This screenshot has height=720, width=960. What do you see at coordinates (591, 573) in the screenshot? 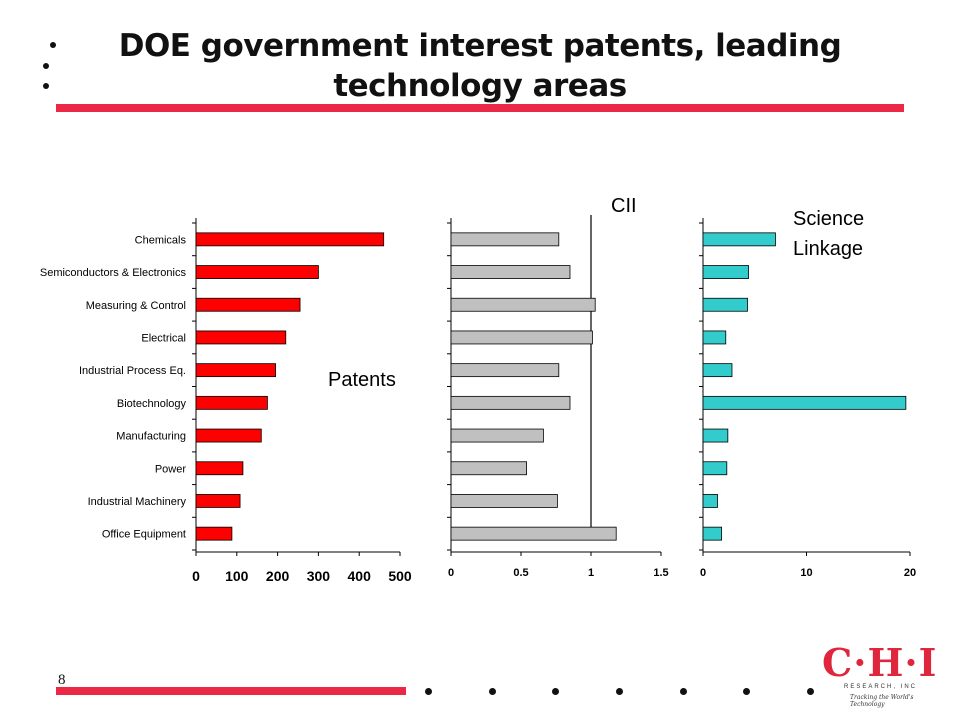
I see `x-tick-label: 1` at bounding box center [591, 573].